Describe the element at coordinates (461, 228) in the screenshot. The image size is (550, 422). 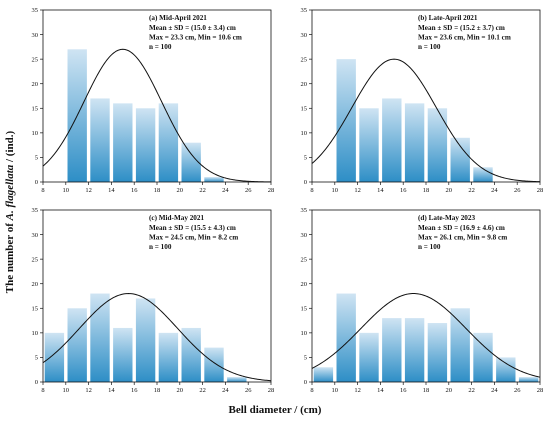
I see `panel-stat-line: Mean ± SD = (16.9 ± 4.6) cm` at that location.